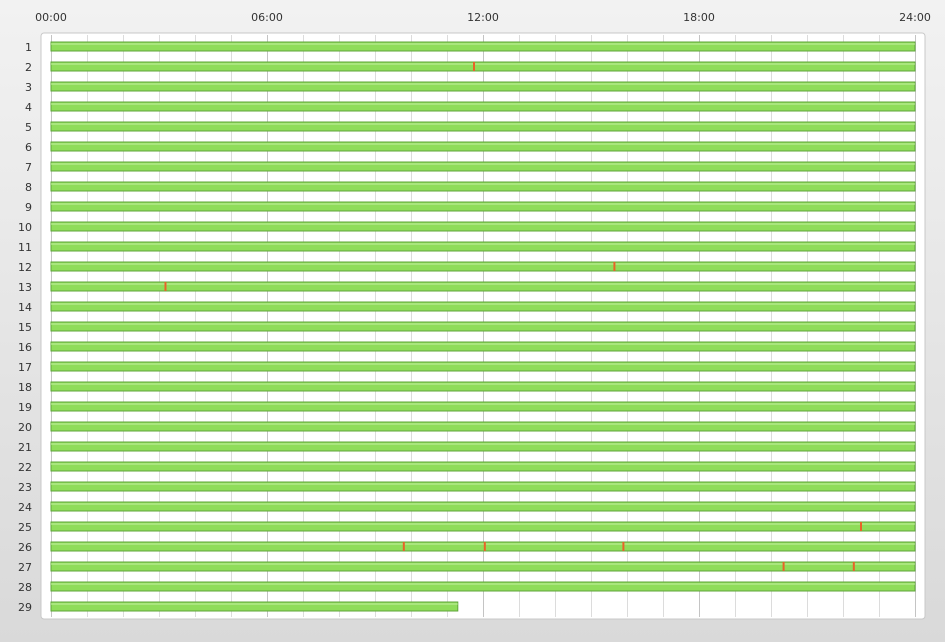  Describe the element at coordinates (51, 17) in the screenshot. I see `x-tick-label: 00:00` at that location.